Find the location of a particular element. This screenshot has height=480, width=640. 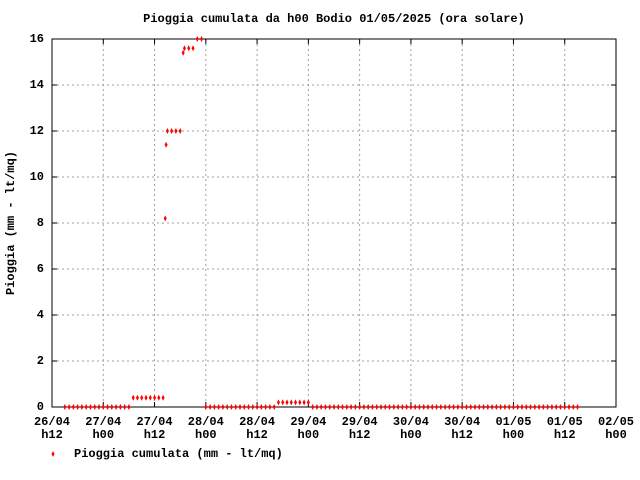

x-tick-label: 02/05 is located at coordinates (616, 422).